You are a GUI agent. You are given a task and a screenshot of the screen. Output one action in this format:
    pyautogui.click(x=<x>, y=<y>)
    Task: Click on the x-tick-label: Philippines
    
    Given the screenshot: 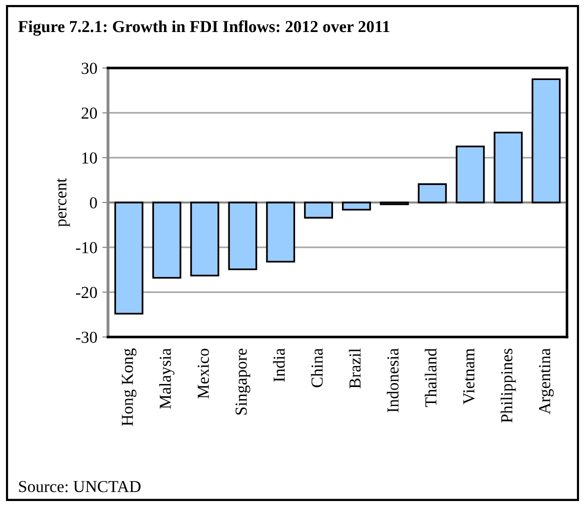 What is the action you would take?
    pyautogui.click(x=508, y=385)
    